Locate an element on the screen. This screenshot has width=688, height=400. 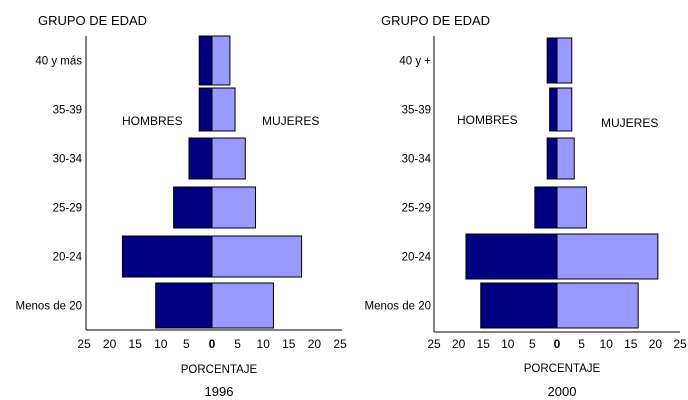
category-labels: 40 y + 35-39 30-34 25-29 20-24 Menos de 20 is located at coordinates (398, 184).